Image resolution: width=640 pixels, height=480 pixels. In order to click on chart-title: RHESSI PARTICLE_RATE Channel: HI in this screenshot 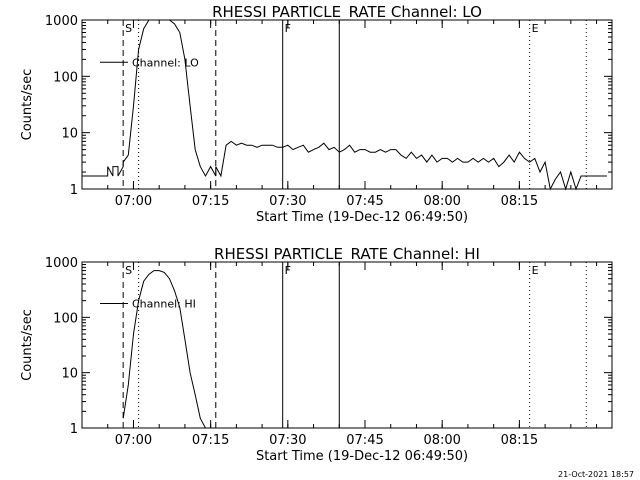, I will do `click(347, 254)`.